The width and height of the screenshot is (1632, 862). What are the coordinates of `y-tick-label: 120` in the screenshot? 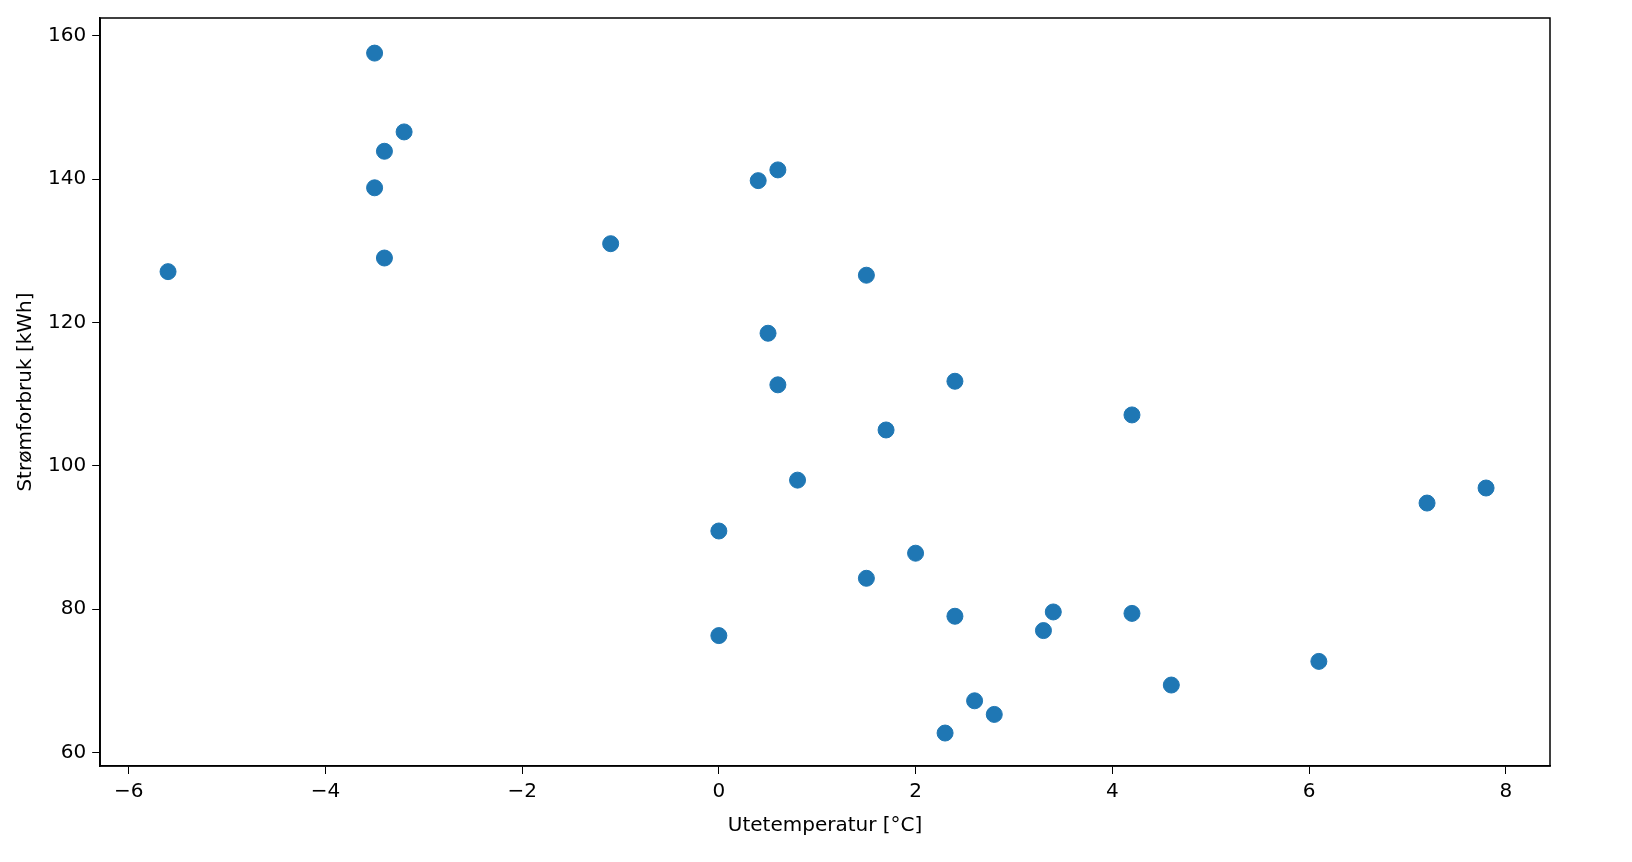 It's located at (67, 320).